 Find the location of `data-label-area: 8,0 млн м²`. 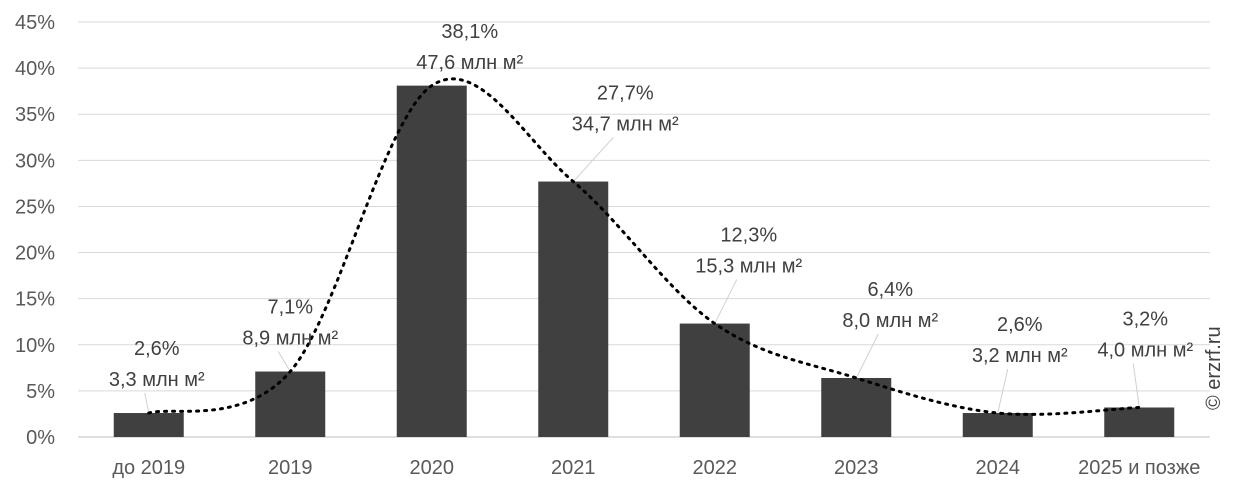

data-label-area: 8,0 млн м² is located at coordinates (890, 321).